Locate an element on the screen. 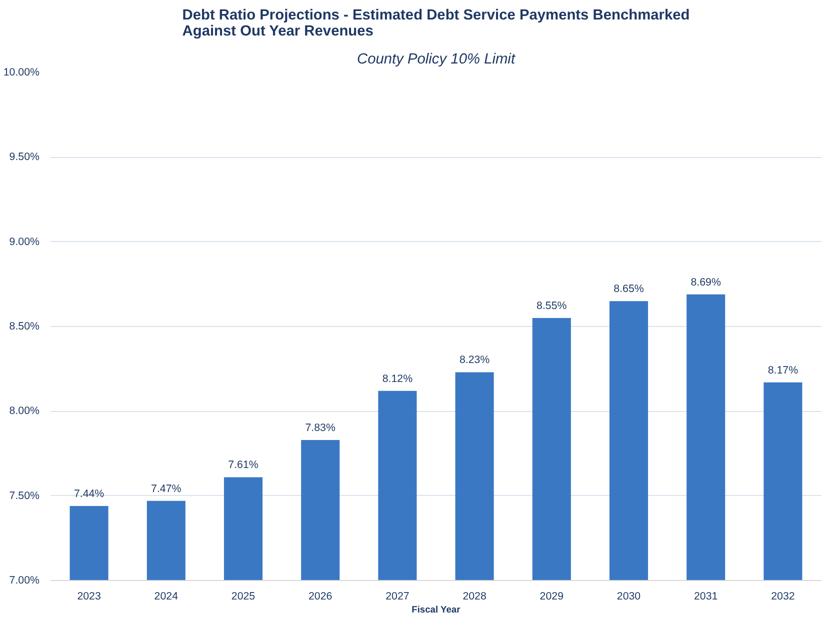 This screenshot has height=617, width=831. data-label: 8.23% is located at coordinates (474, 360).